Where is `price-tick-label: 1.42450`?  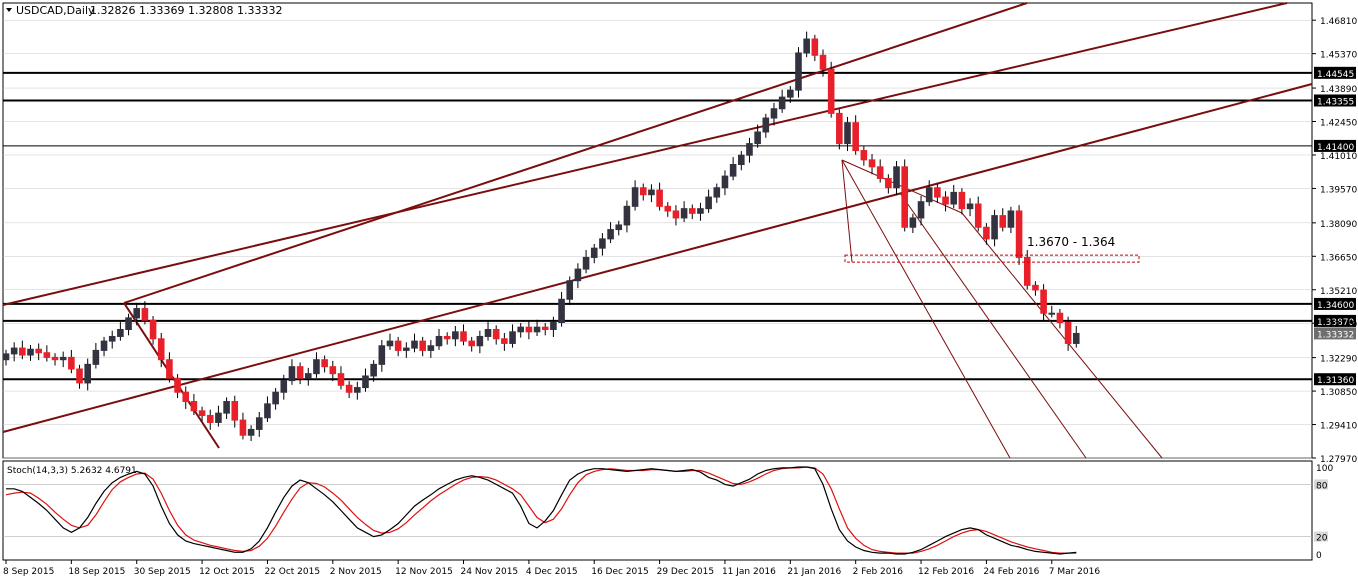 price-tick-label: 1.42450 is located at coordinates (1338, 124).